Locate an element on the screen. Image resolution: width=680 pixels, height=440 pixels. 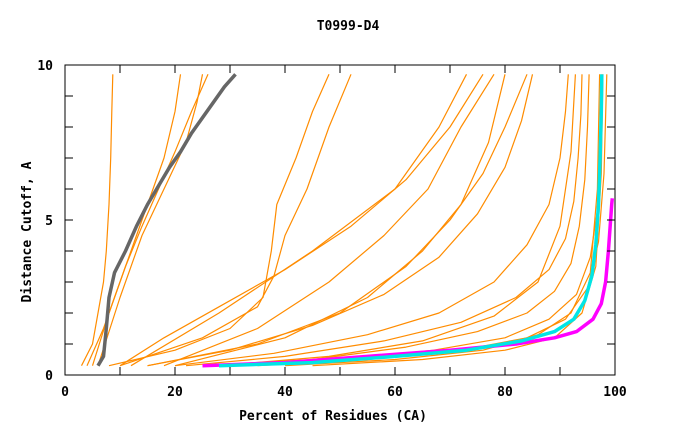
x-tick-label: 100 is located at coordinates (615, 392).